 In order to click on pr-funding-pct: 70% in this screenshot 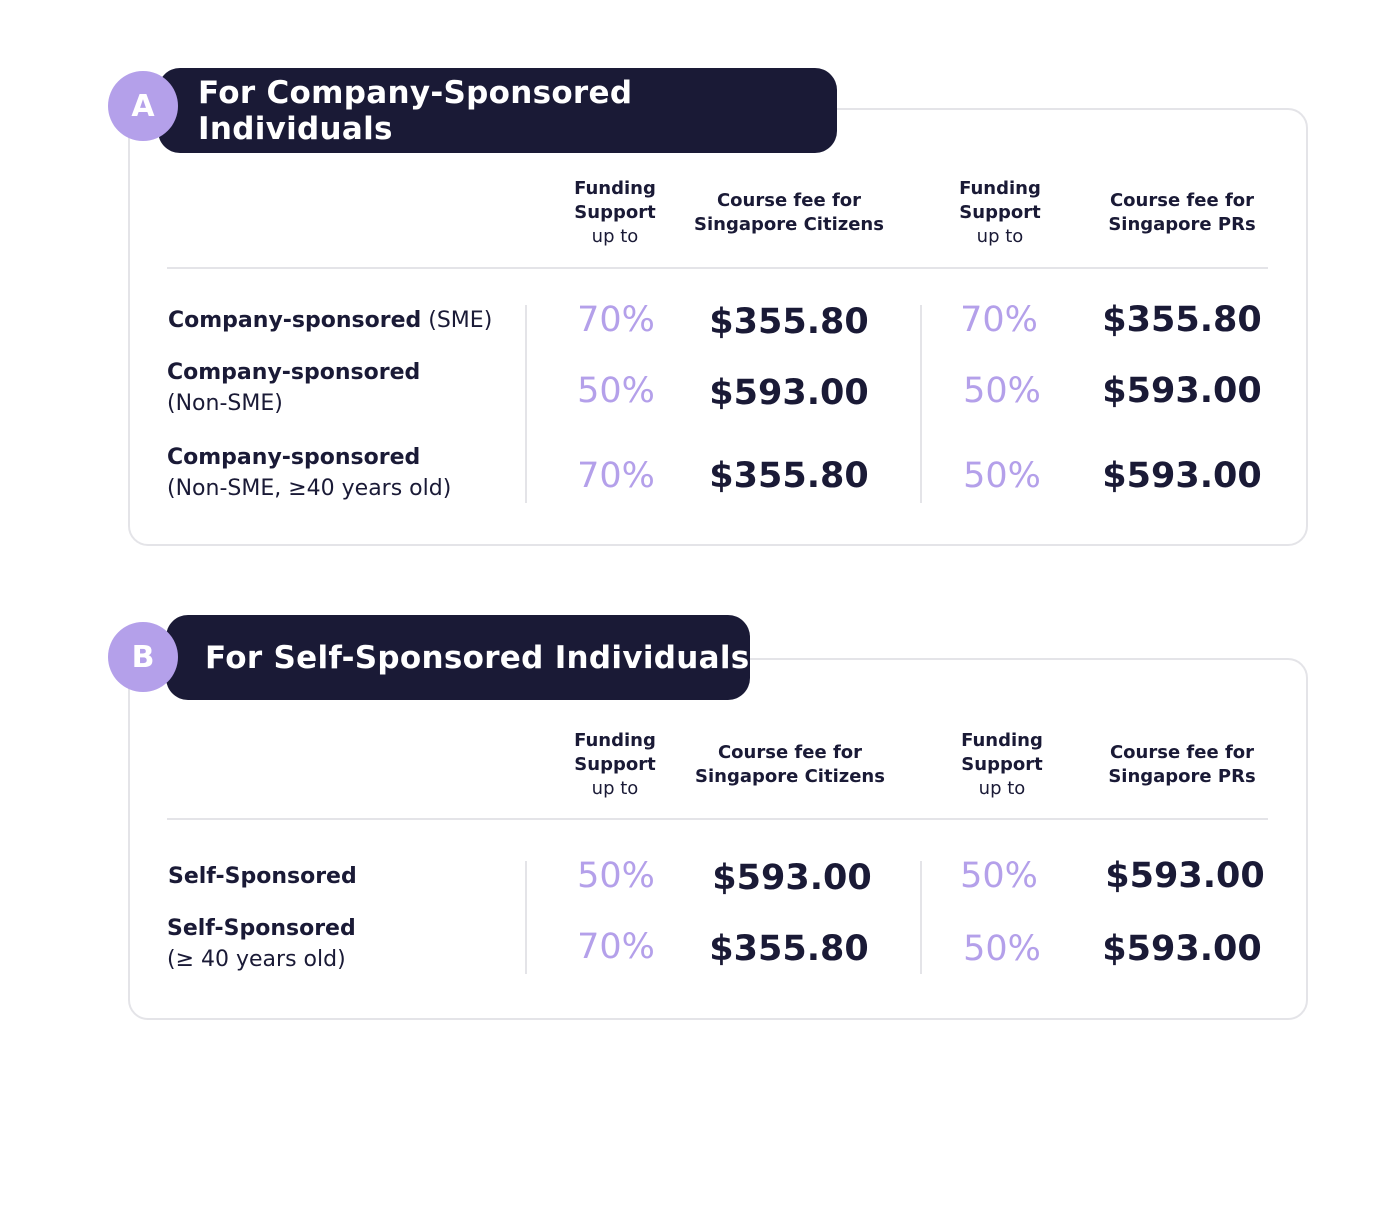, I will do `click(999, 320)`.